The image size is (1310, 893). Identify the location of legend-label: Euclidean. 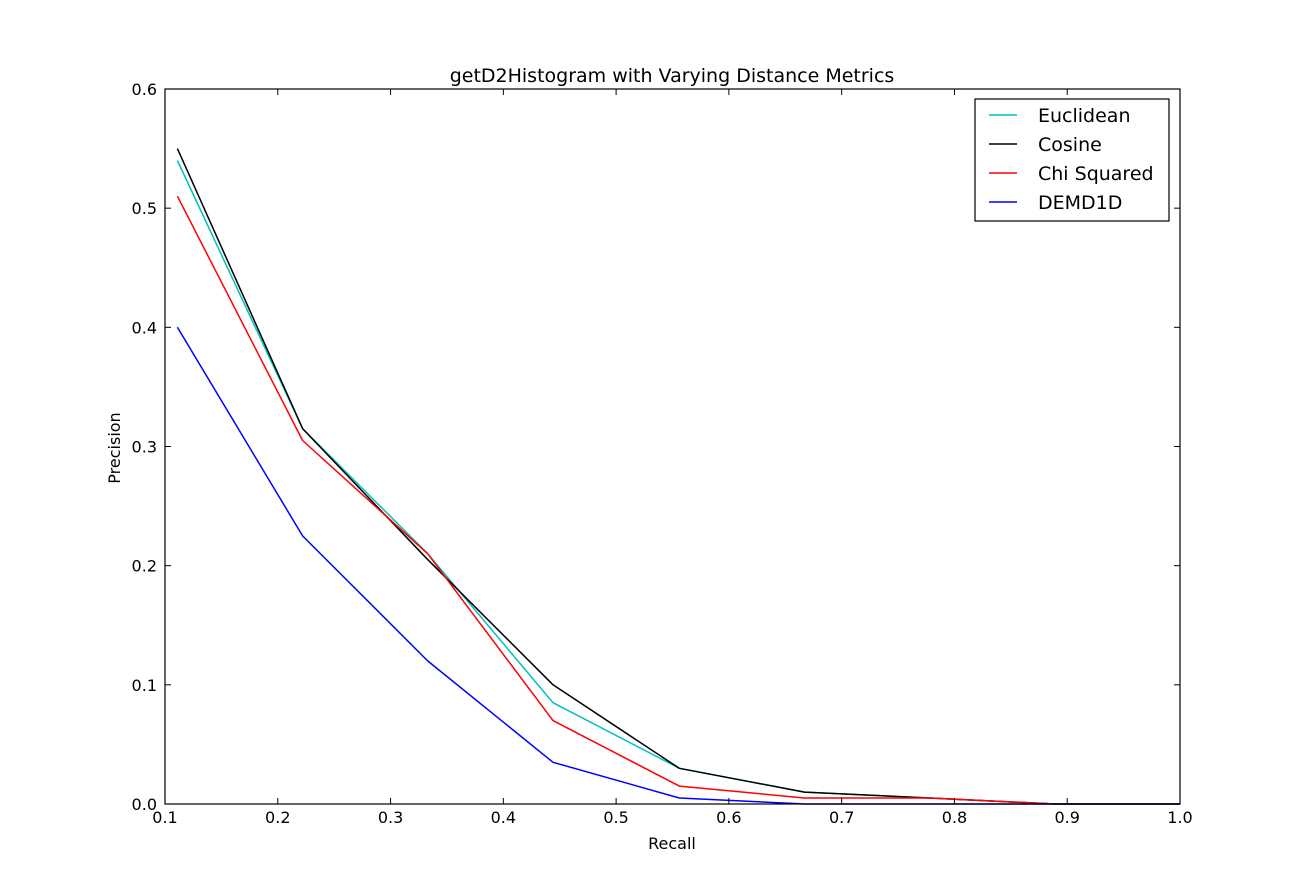
(1084, 116).